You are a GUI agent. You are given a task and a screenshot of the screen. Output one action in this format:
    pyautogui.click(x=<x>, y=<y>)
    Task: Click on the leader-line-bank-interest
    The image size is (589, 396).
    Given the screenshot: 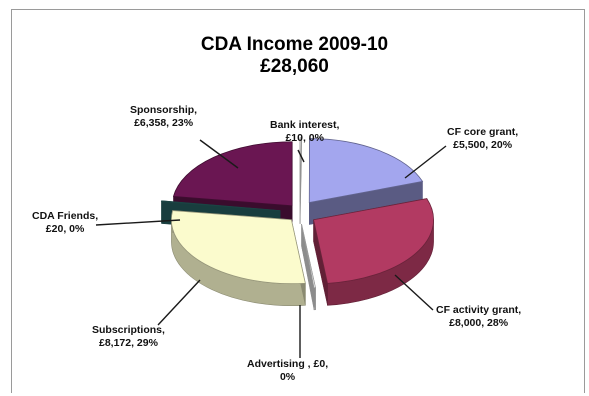 What is the action you would take?
    pyautogui.click(x=301, y=156)
    